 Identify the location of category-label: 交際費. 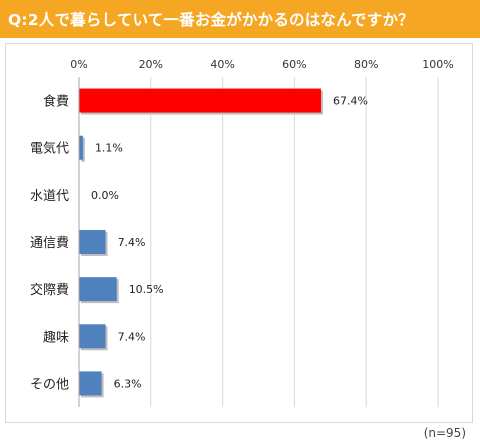
(49, 290).